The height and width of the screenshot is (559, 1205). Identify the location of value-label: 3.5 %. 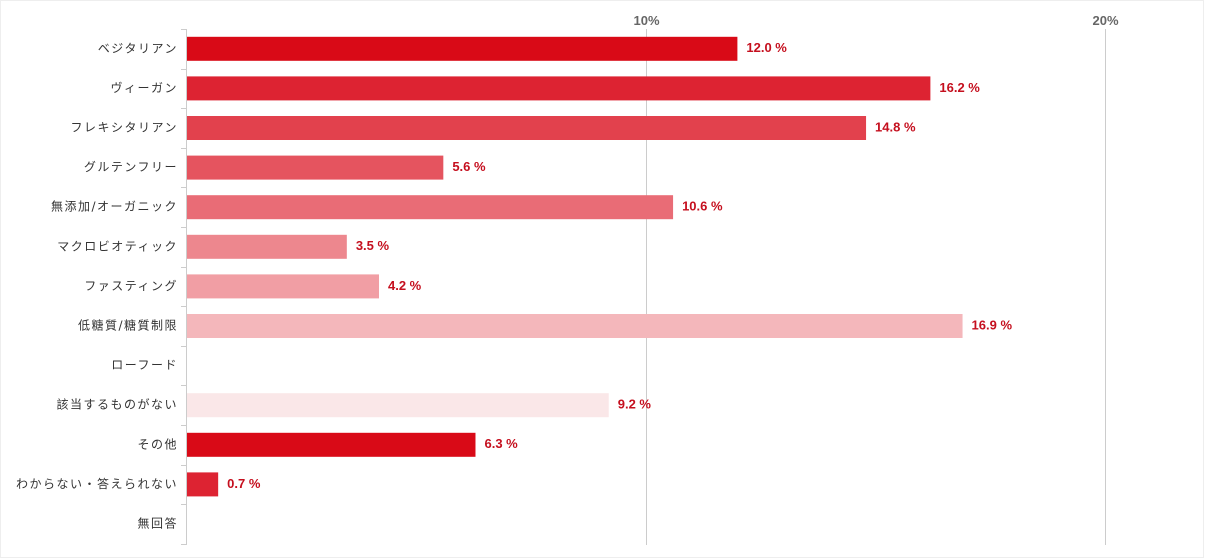
(373, 245).